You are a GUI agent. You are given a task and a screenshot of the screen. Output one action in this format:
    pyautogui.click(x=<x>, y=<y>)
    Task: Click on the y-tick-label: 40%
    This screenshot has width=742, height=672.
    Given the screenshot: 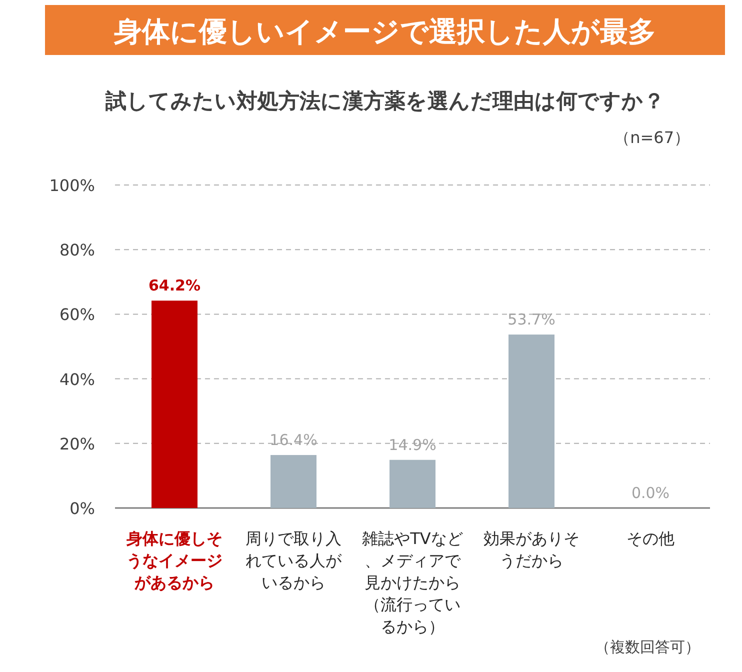 What is the action you would take?
    pyautogui.click(x=77, y=379)
    